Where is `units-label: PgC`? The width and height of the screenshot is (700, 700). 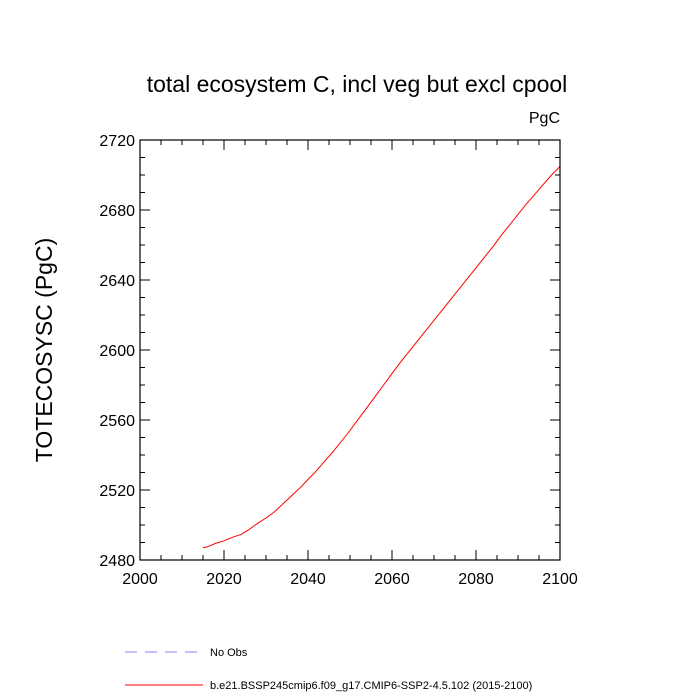 units-label: PgC is located at coordinates (544, 118).